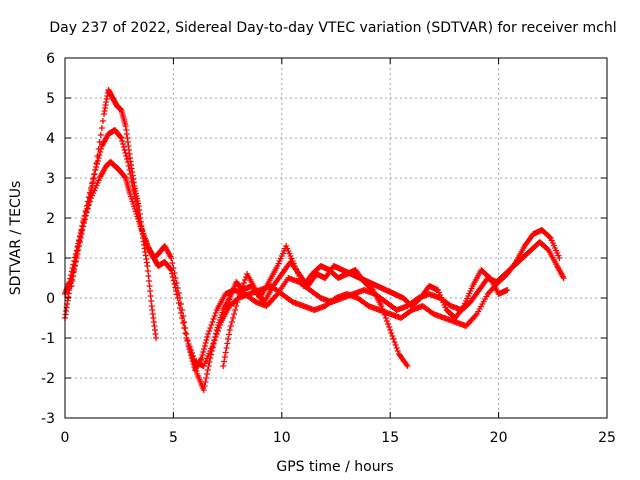 This screenshot has height=480, width=640. Describe the element at coordinates (48, 379) in the screenshot. I see `y-tick-label: -2` at that location.